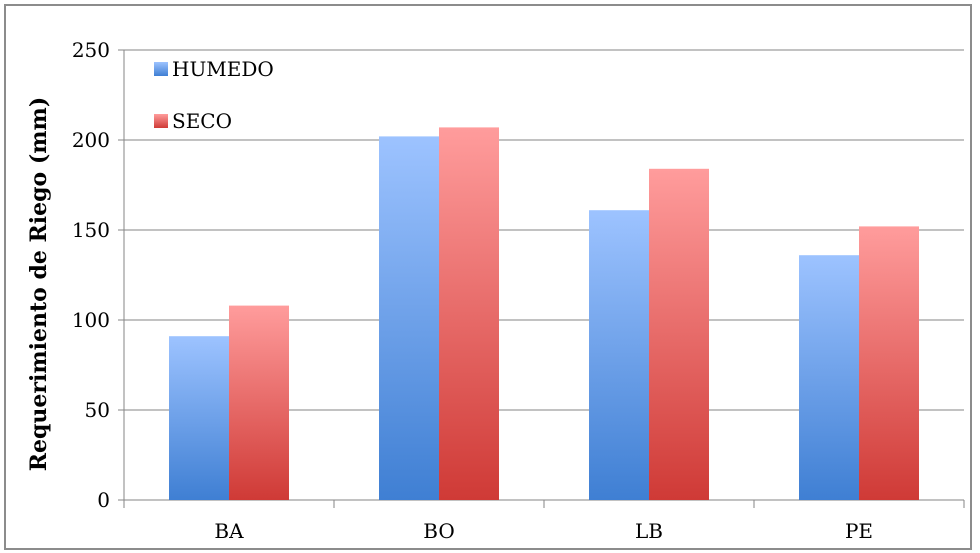  I want to click on legend-label-seco: SECO, so click(202, 121).